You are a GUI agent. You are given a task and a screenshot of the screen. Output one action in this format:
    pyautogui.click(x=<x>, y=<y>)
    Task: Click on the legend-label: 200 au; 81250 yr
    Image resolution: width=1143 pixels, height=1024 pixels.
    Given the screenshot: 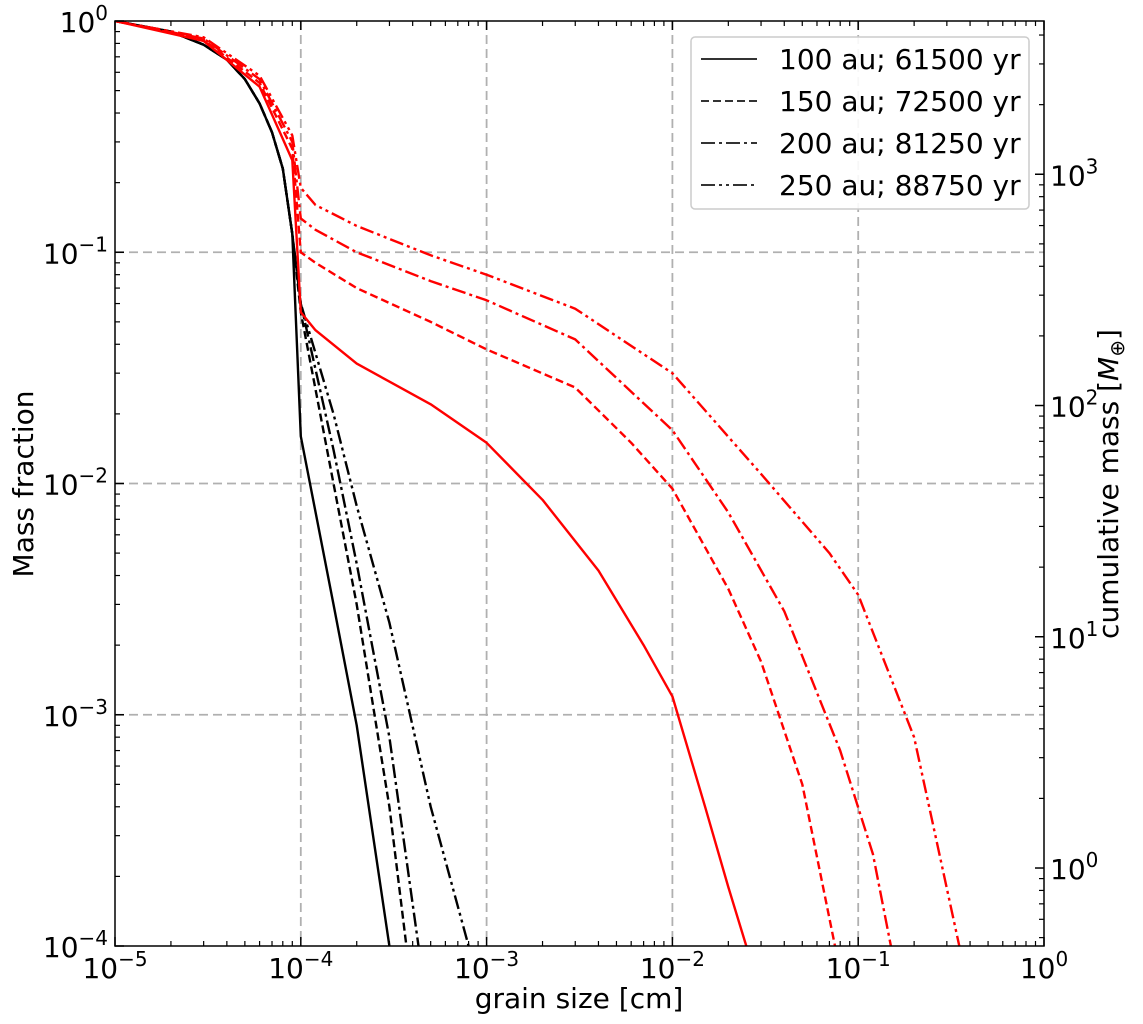 What is the action you would take?
    pyautogui.click(x=900, y=143)
    